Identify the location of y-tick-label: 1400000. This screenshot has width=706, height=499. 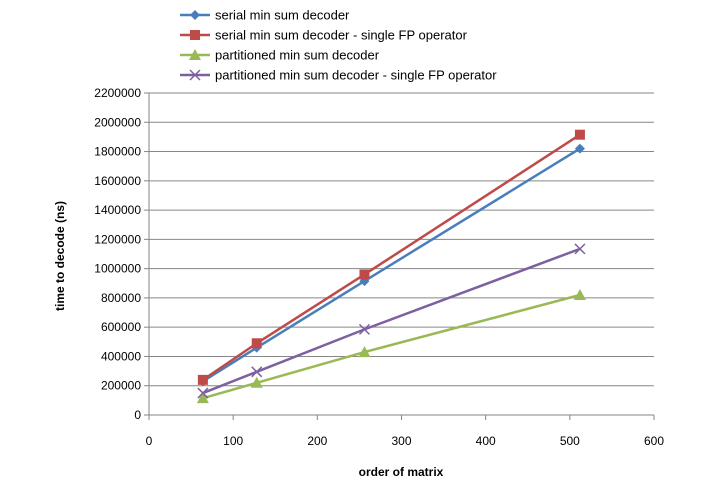
(117, 210).